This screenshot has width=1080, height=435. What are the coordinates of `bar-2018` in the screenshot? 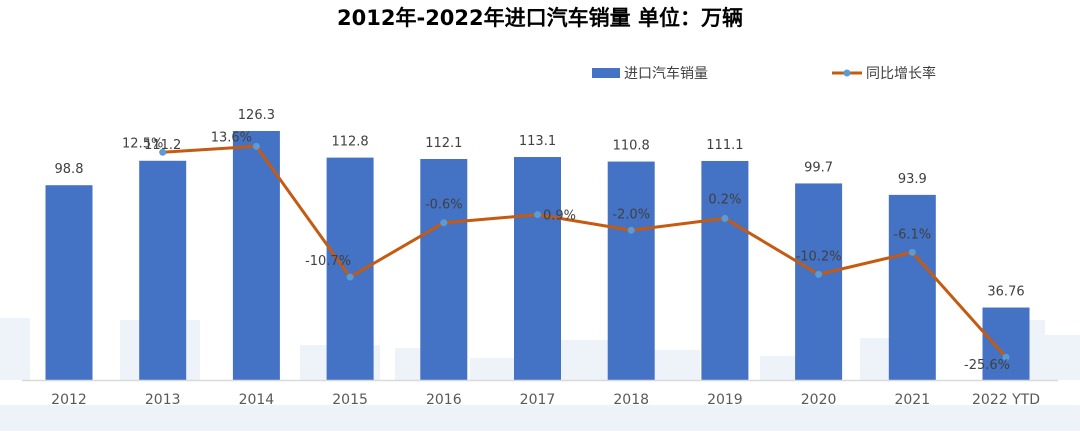 It's located at (631, 270).